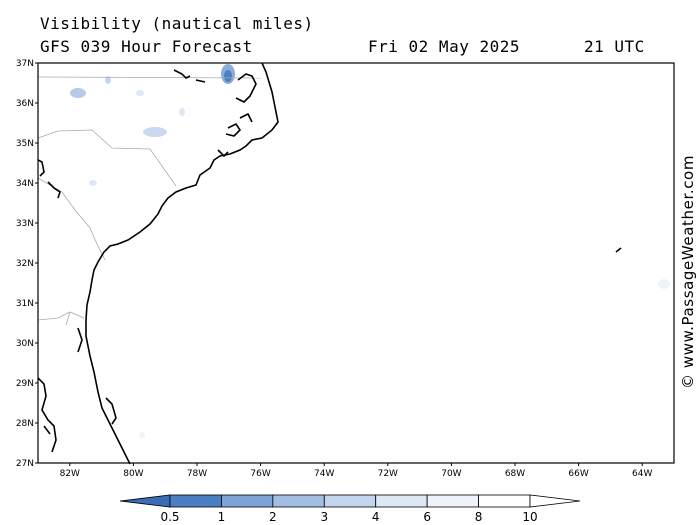 The height and width of the screenshot is (525, 700). Describe the element at coordinates (197, 474) in the screenshot. I see `lon-label: 78W` at that location.